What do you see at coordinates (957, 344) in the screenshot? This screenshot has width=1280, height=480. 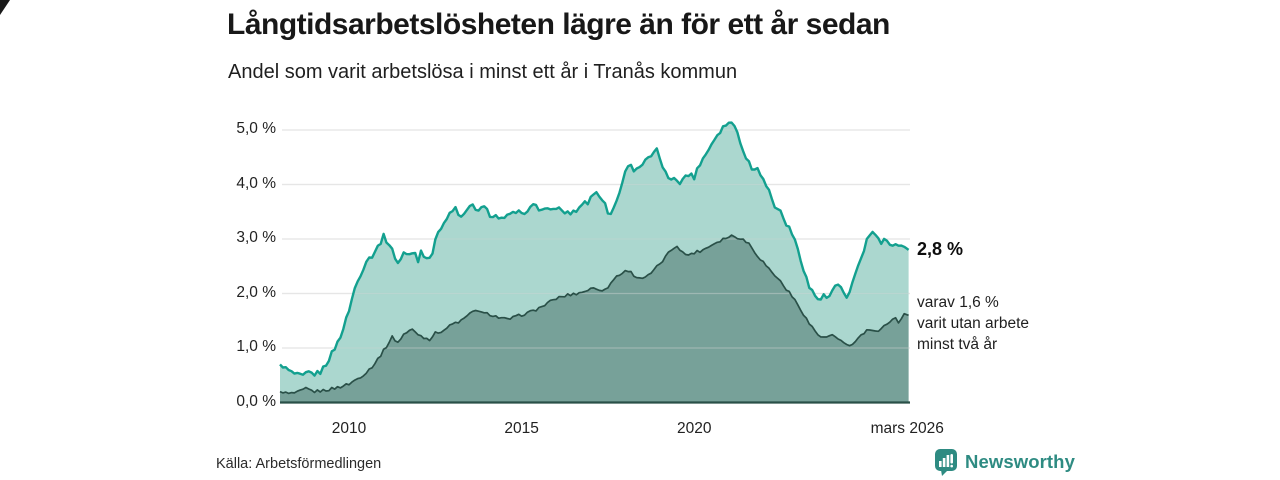 I see `breakdown-line: minst två år` at bounding box center [957, 344].